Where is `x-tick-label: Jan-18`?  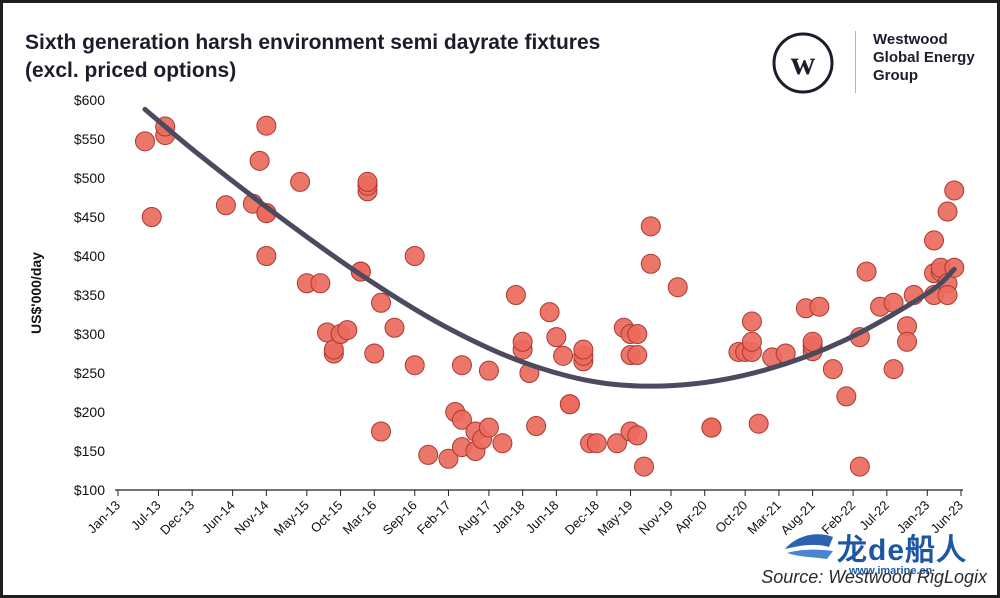
x-tick-label: Jan-18 is located at coordinates (508, 517).